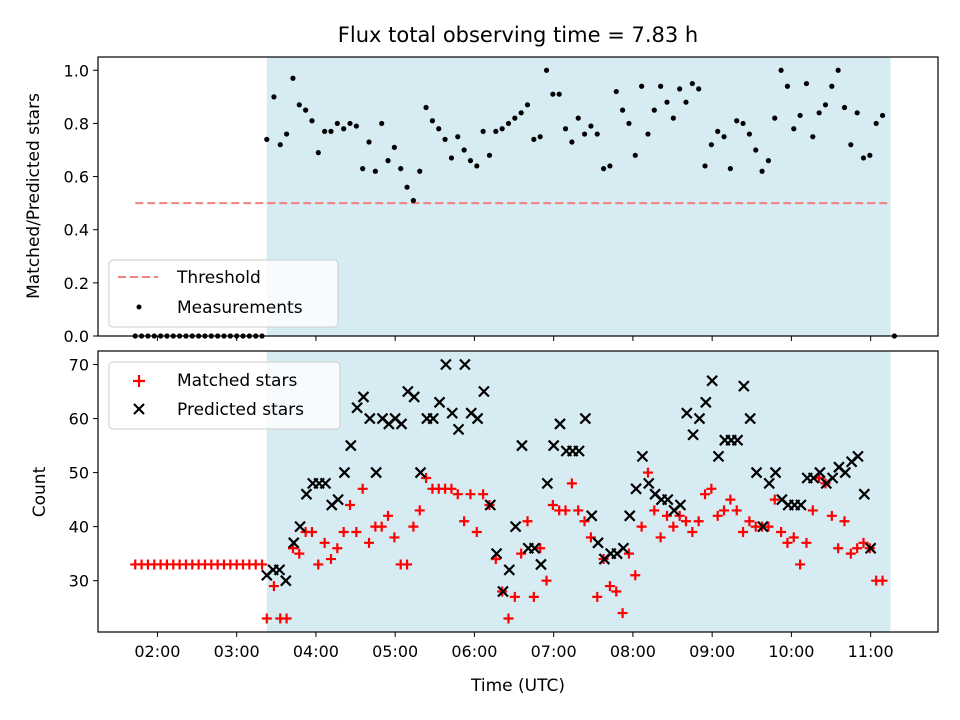 This screenshot has height=720, width=960. What do you see at coordinates (34, 196) in the screenshot?
I see `top-y-axis-label: Matched/Predicted stars` at bounding box center [34, 196].